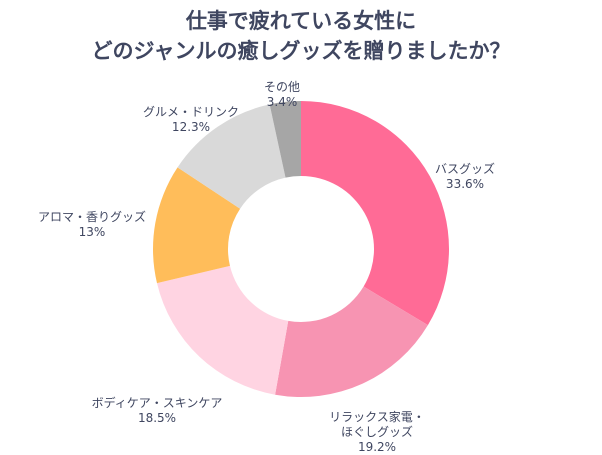 The width and height of the screenshot is (602, 455). Describe the element at coordinates (157, 403) in the screenshot. I see `slice-category: ボディケア・スキンケア` at that location.